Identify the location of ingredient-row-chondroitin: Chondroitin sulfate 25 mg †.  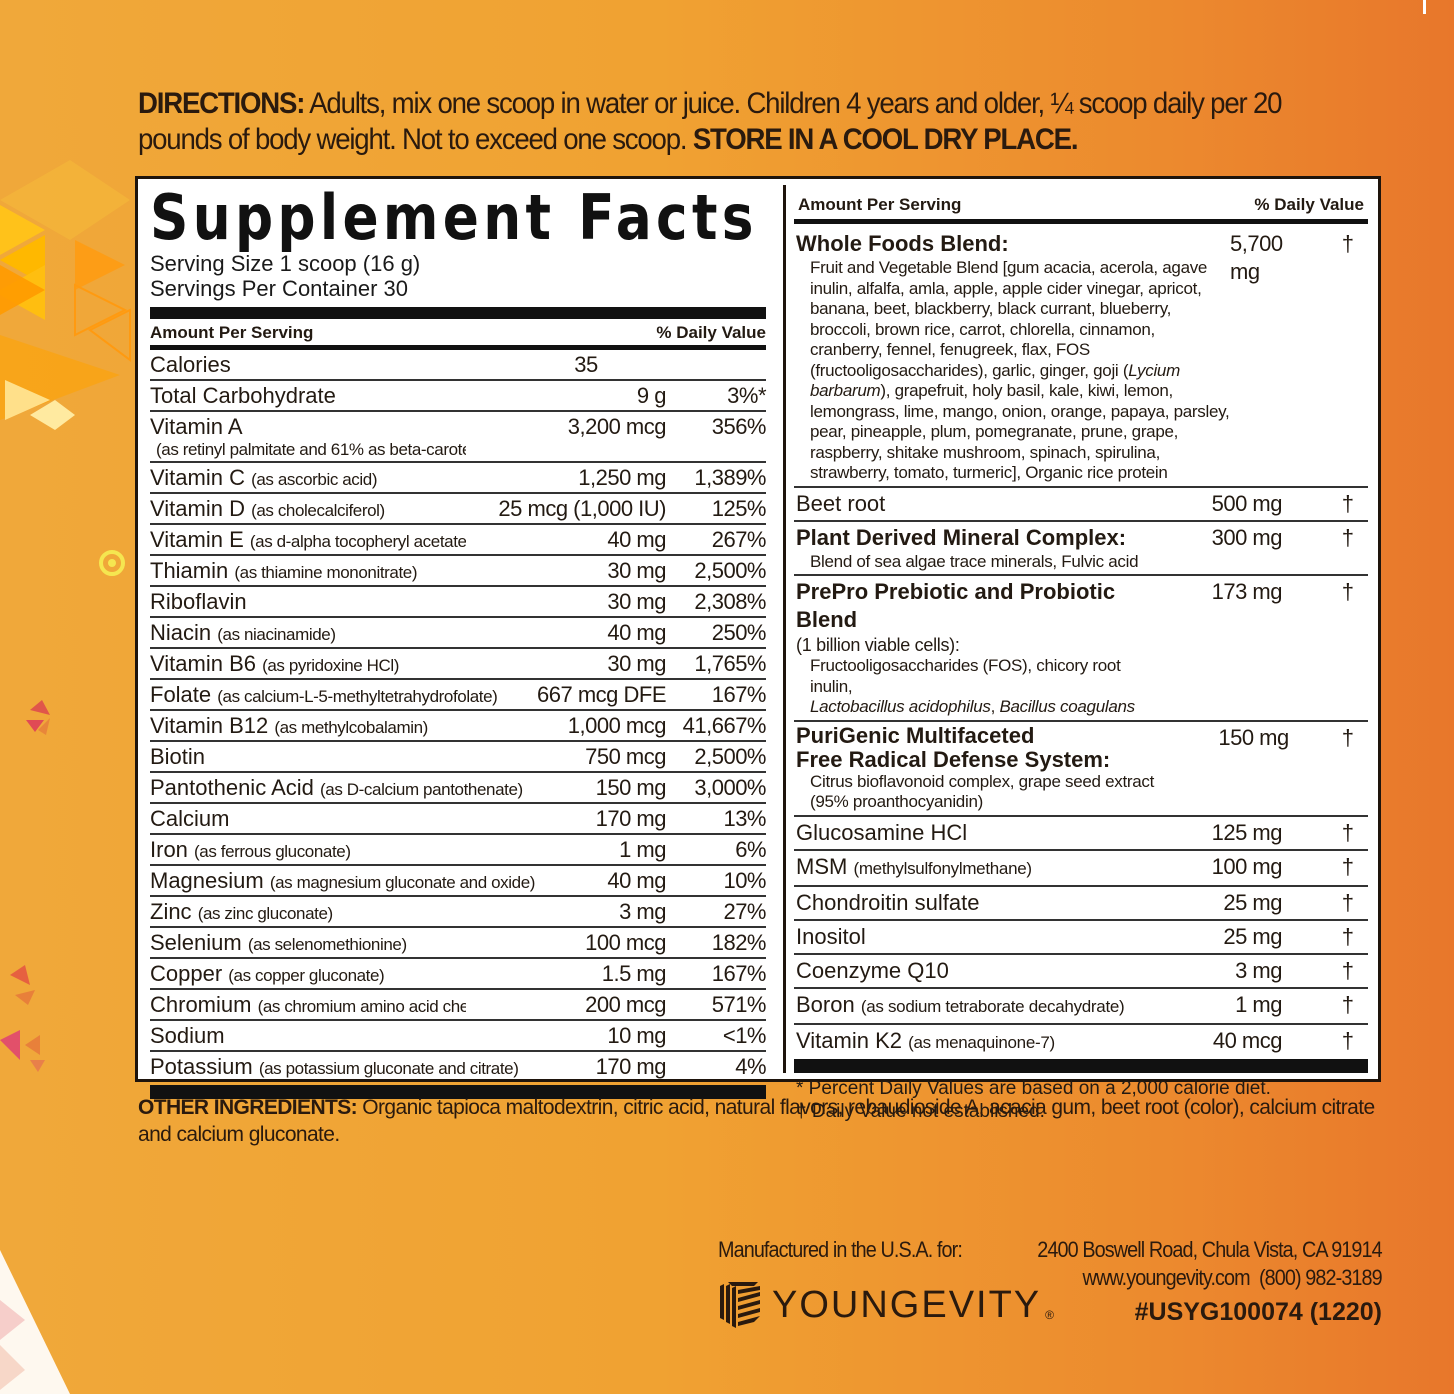
(1081, 904).